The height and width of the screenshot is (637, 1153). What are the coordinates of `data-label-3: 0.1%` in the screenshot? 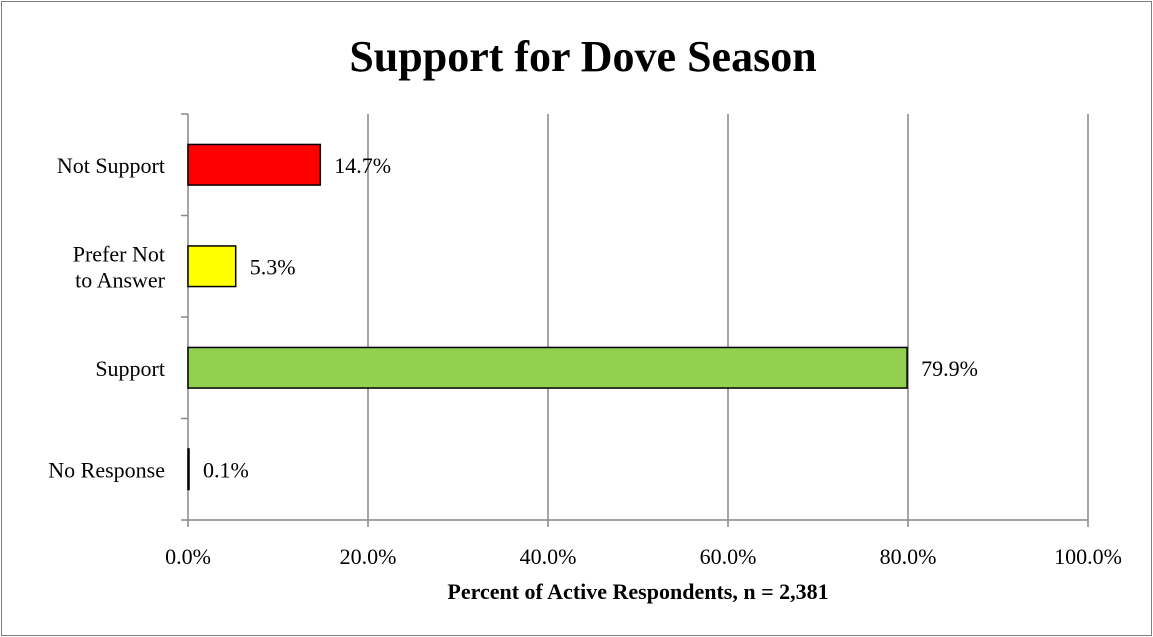 It's located at (226, 469).